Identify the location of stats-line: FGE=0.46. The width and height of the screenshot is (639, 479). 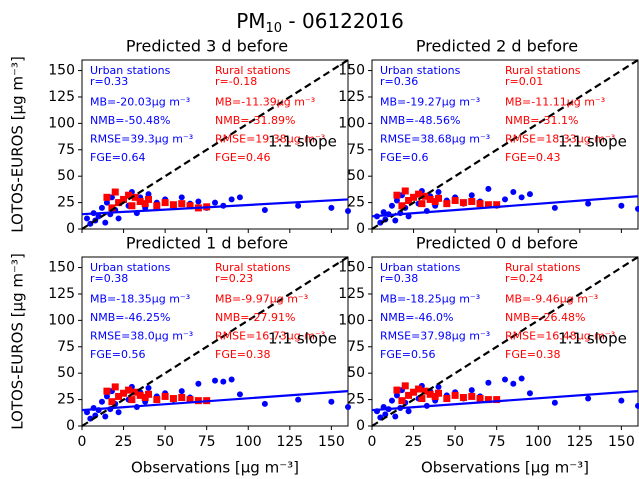
(243, 157).